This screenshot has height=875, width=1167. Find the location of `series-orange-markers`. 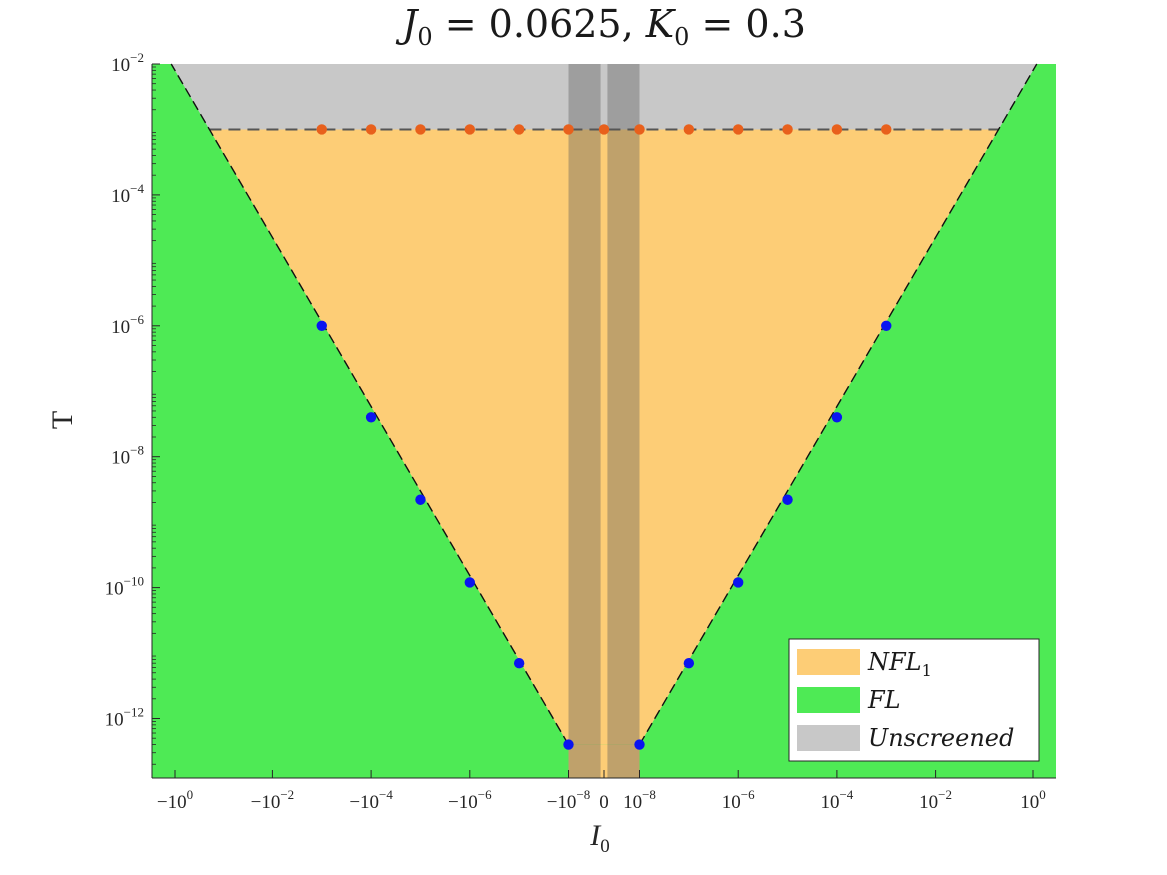

series-orange-markers is located at coordinates (604, 129).